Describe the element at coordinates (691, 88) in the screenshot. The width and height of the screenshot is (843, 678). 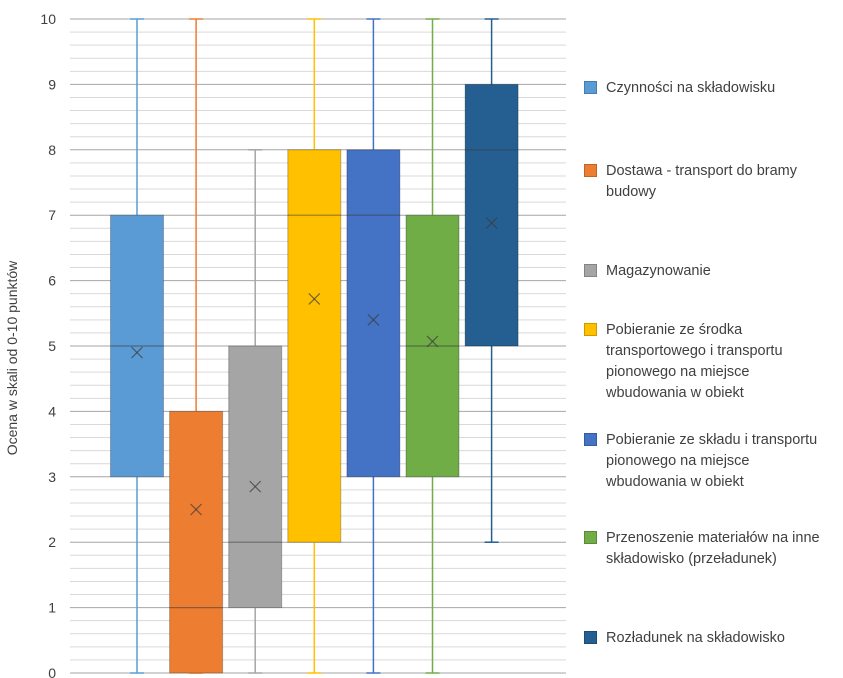
I see `legend-label: Czynności na składowisku` at that location.